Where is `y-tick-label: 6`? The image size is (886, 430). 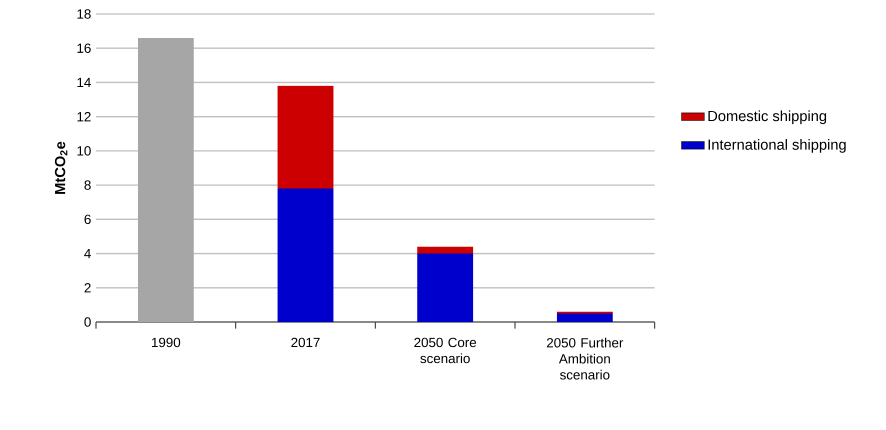 y-tick-label: 6 is located at coordinates (87, 219).